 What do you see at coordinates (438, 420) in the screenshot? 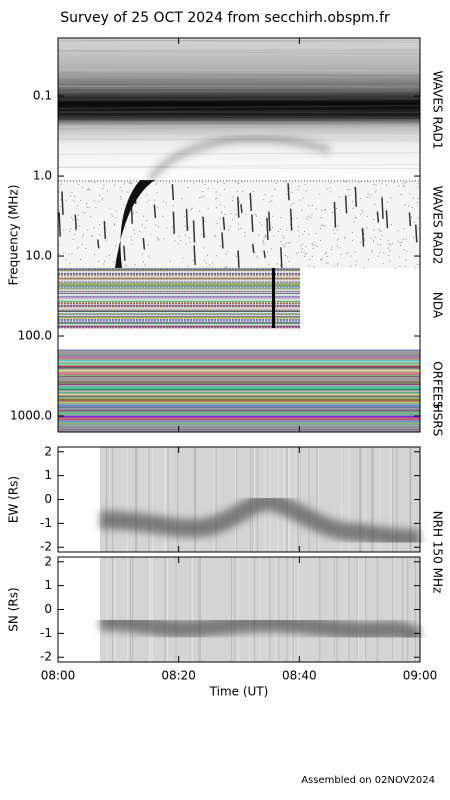
I see `band-label: HSRS` at bounding box center [438, 420].